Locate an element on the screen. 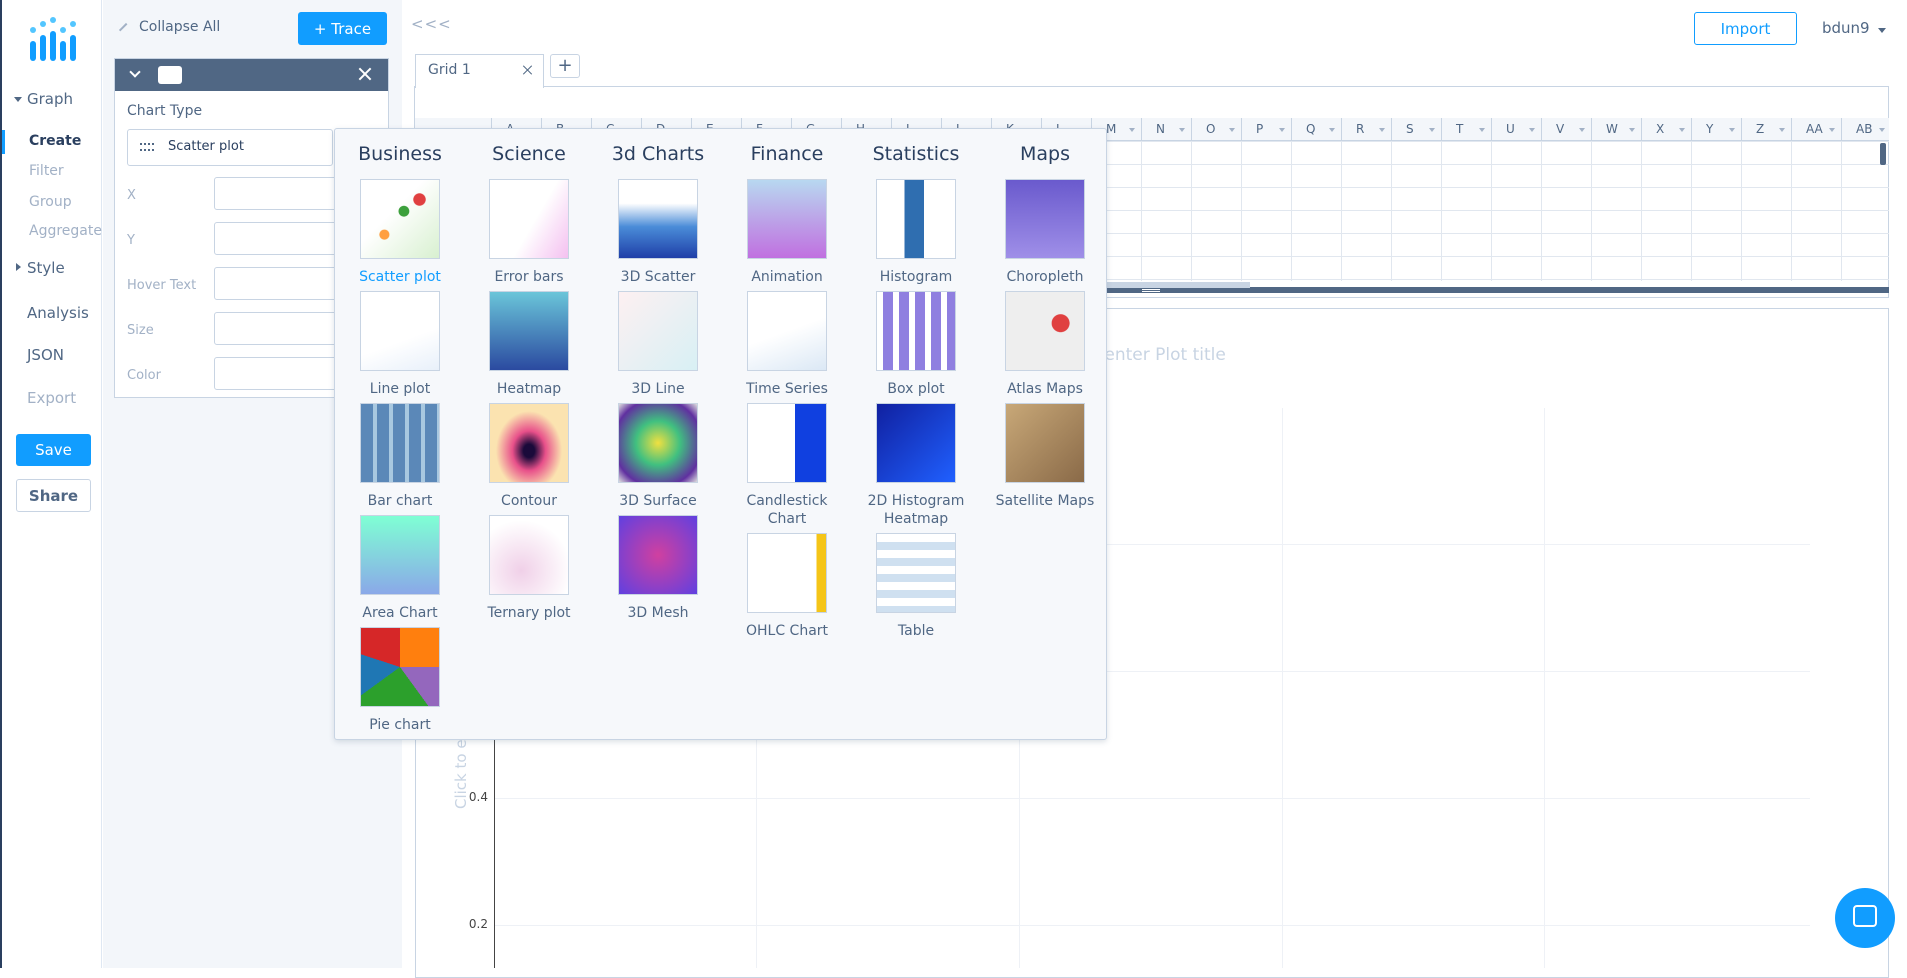  column-header: AB is located at coordinates (1866, 129).